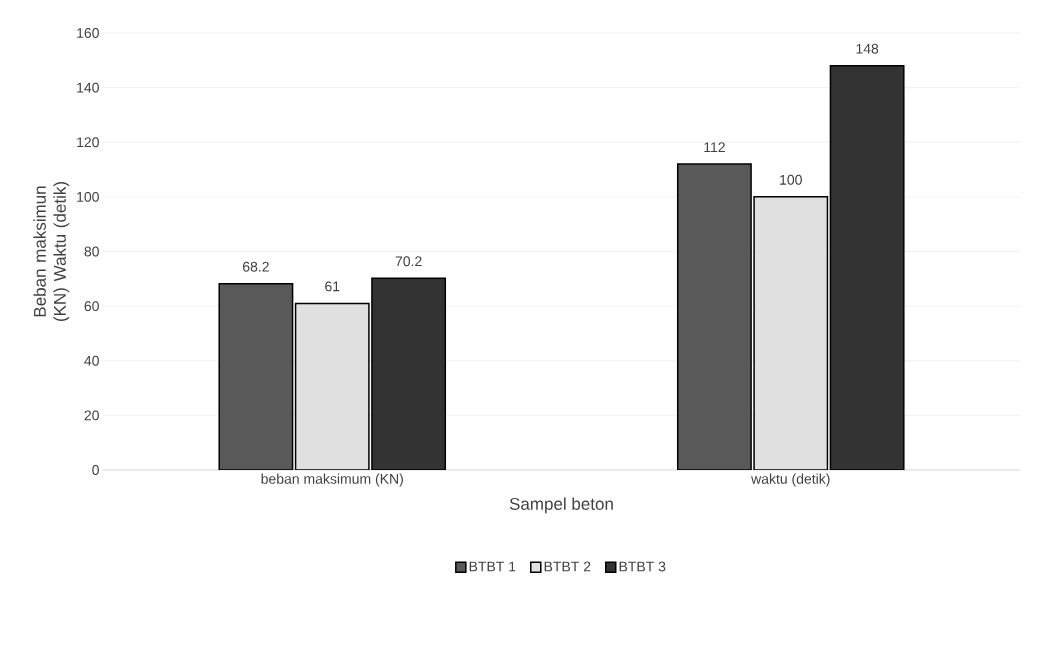 This screenshot has width=1046, height=649. Describe the element at coordinates (332, 286) in the screenshot. I see `data-label: 61` at that location.